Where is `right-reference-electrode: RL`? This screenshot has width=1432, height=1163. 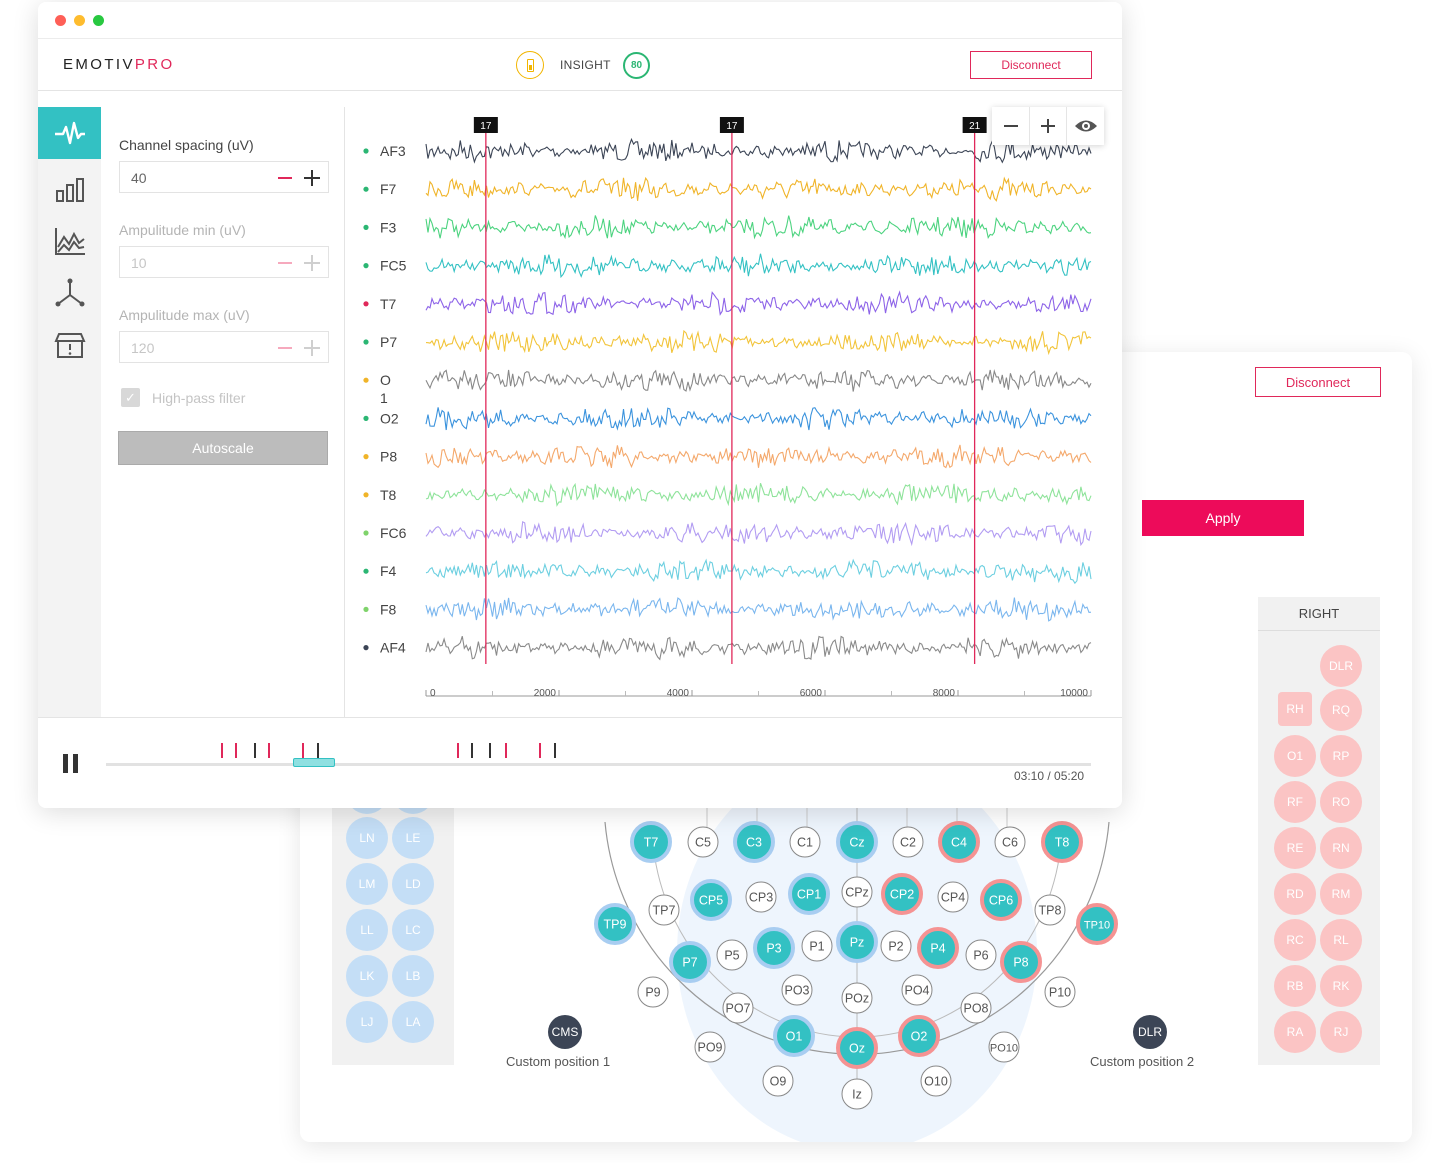 right-reference-electrode: RL is located at coordinates (1341, 940).